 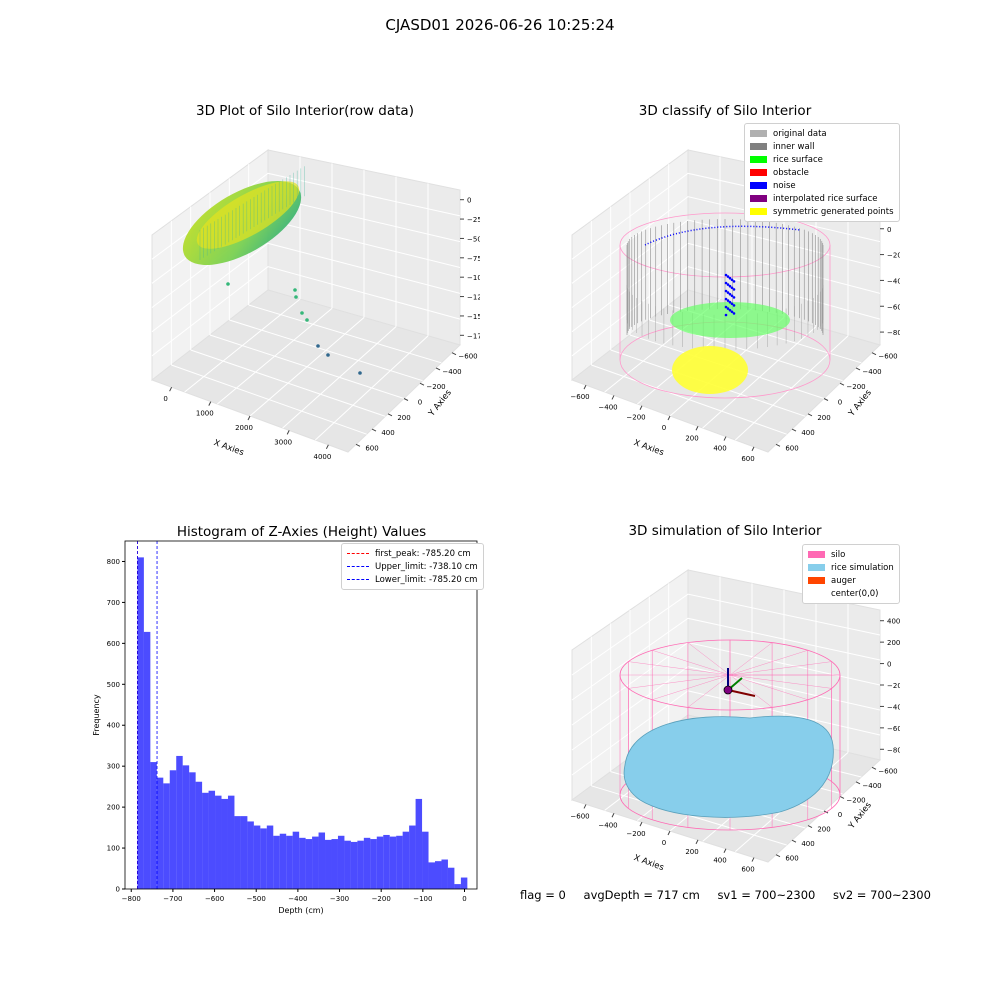 I want to click on legend-label: obstacle, so click(x=791, y=172).